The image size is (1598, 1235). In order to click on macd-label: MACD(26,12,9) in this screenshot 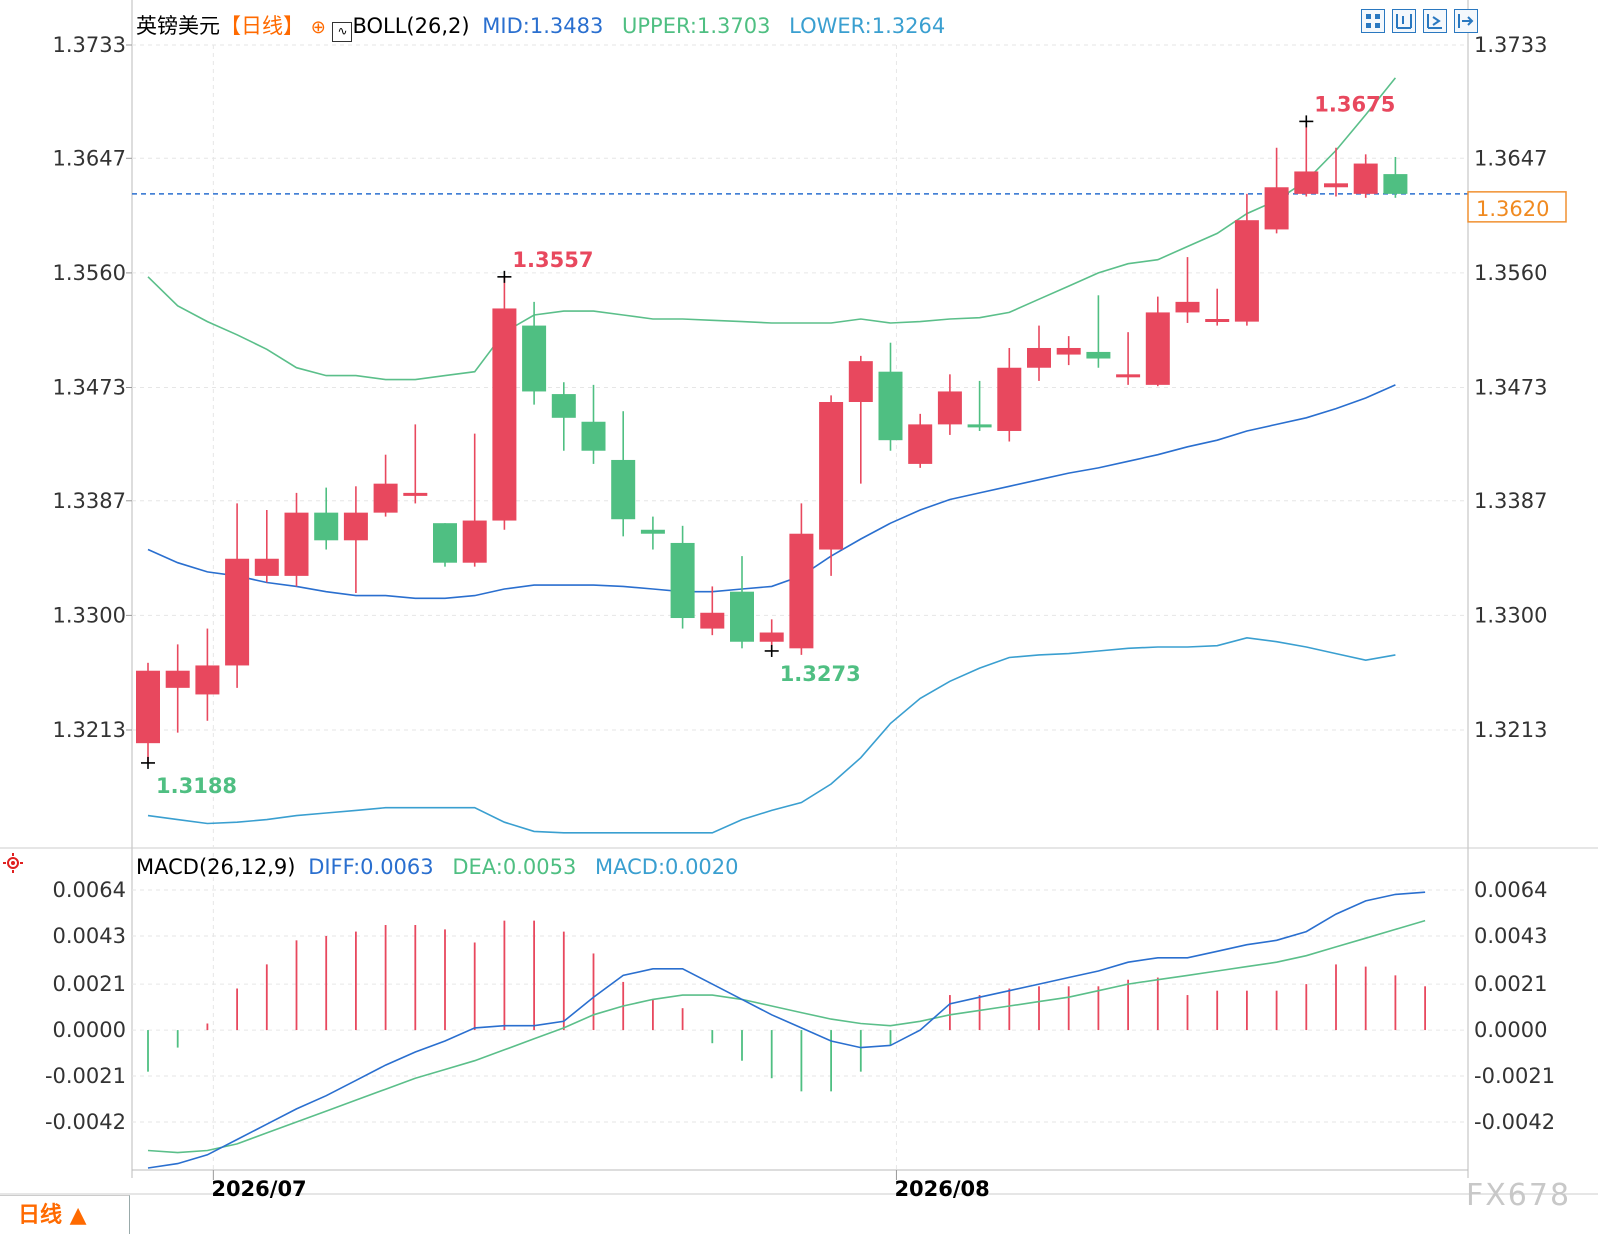, I will do `click(216, 867)`.